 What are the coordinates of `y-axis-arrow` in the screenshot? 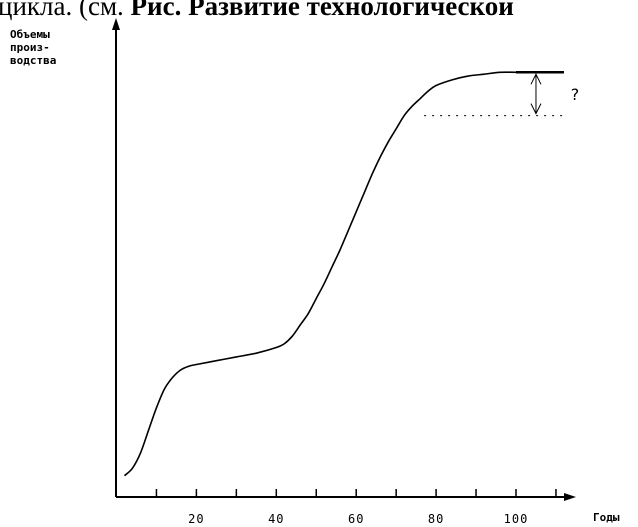 It's located at (116, 24).